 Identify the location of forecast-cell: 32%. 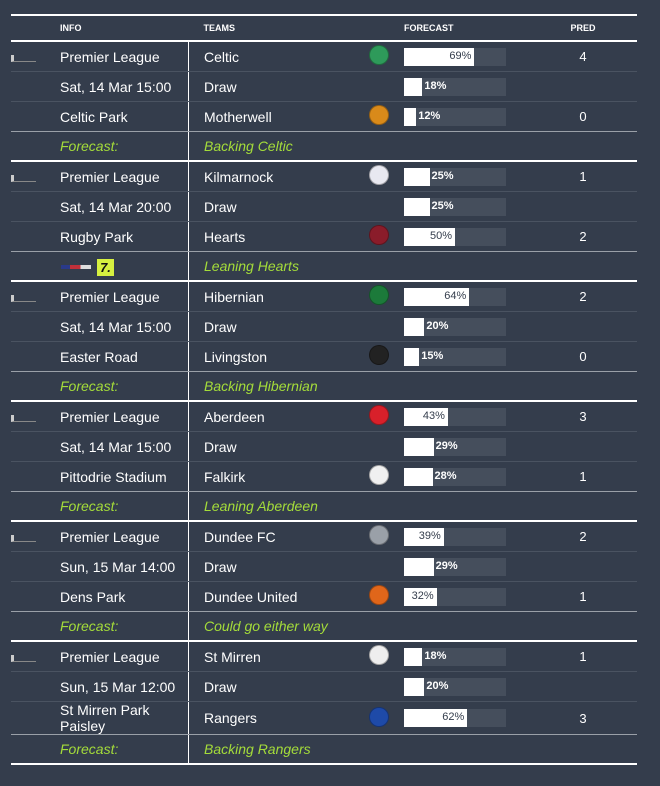
(466, 596).